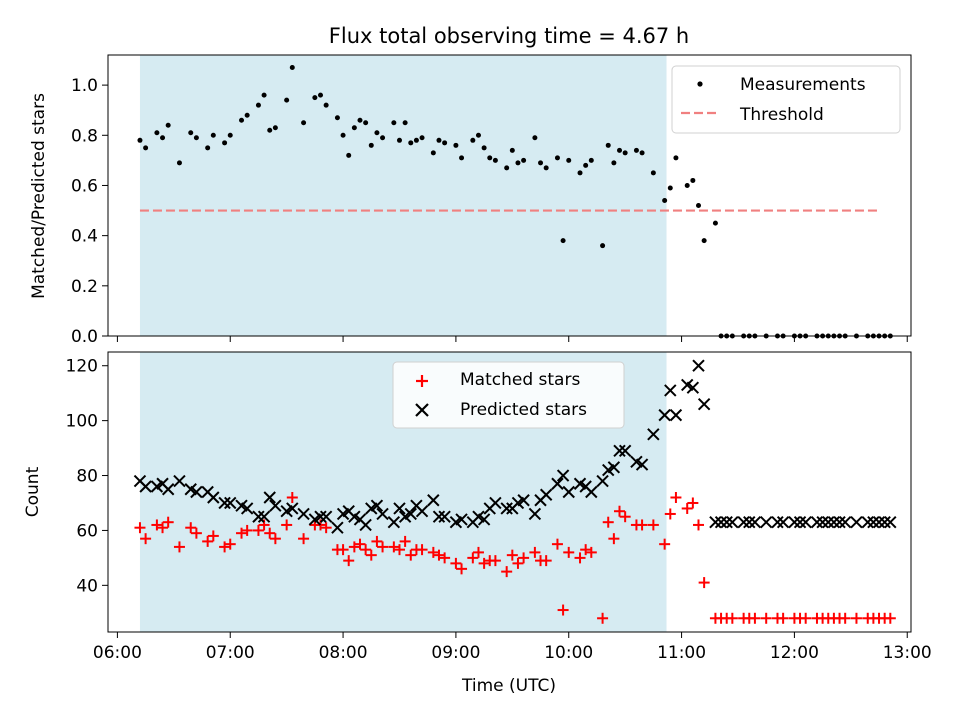  Describe the element at coordinates (39, 196) in the screenshot. I see `top-y-axis-label: Matched/Predicted stars` at that location.